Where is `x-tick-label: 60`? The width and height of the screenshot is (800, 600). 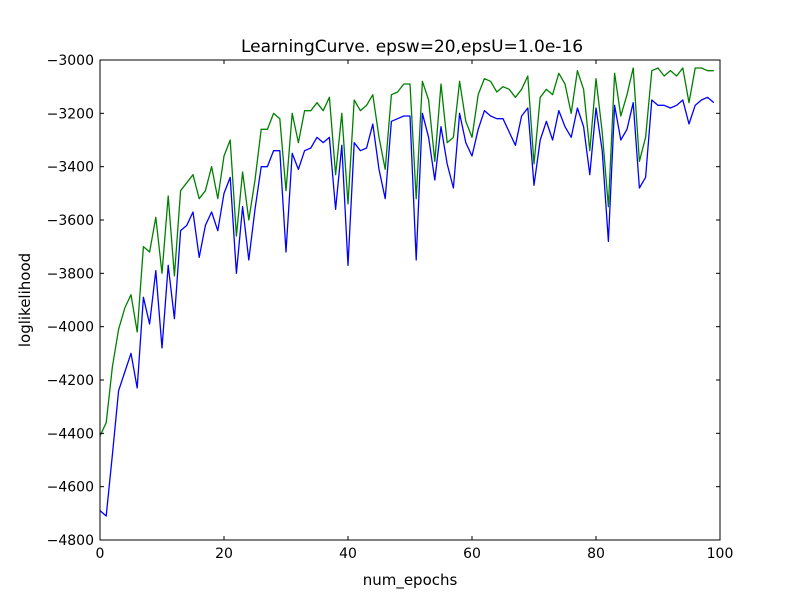
x-tick-label: 60 is located at coordinates (472, 554).